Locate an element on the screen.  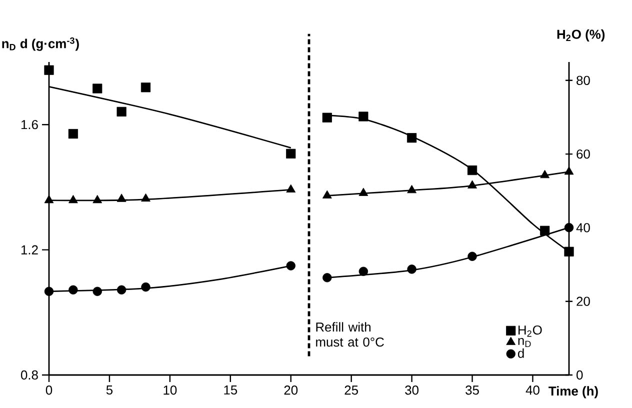
y2-tick-label: 80 is located at coordinates (583, 80).